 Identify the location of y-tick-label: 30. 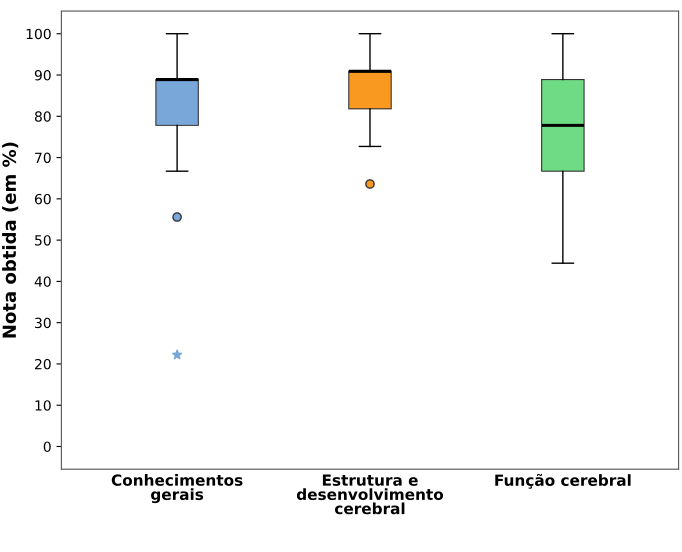
(43, 323).